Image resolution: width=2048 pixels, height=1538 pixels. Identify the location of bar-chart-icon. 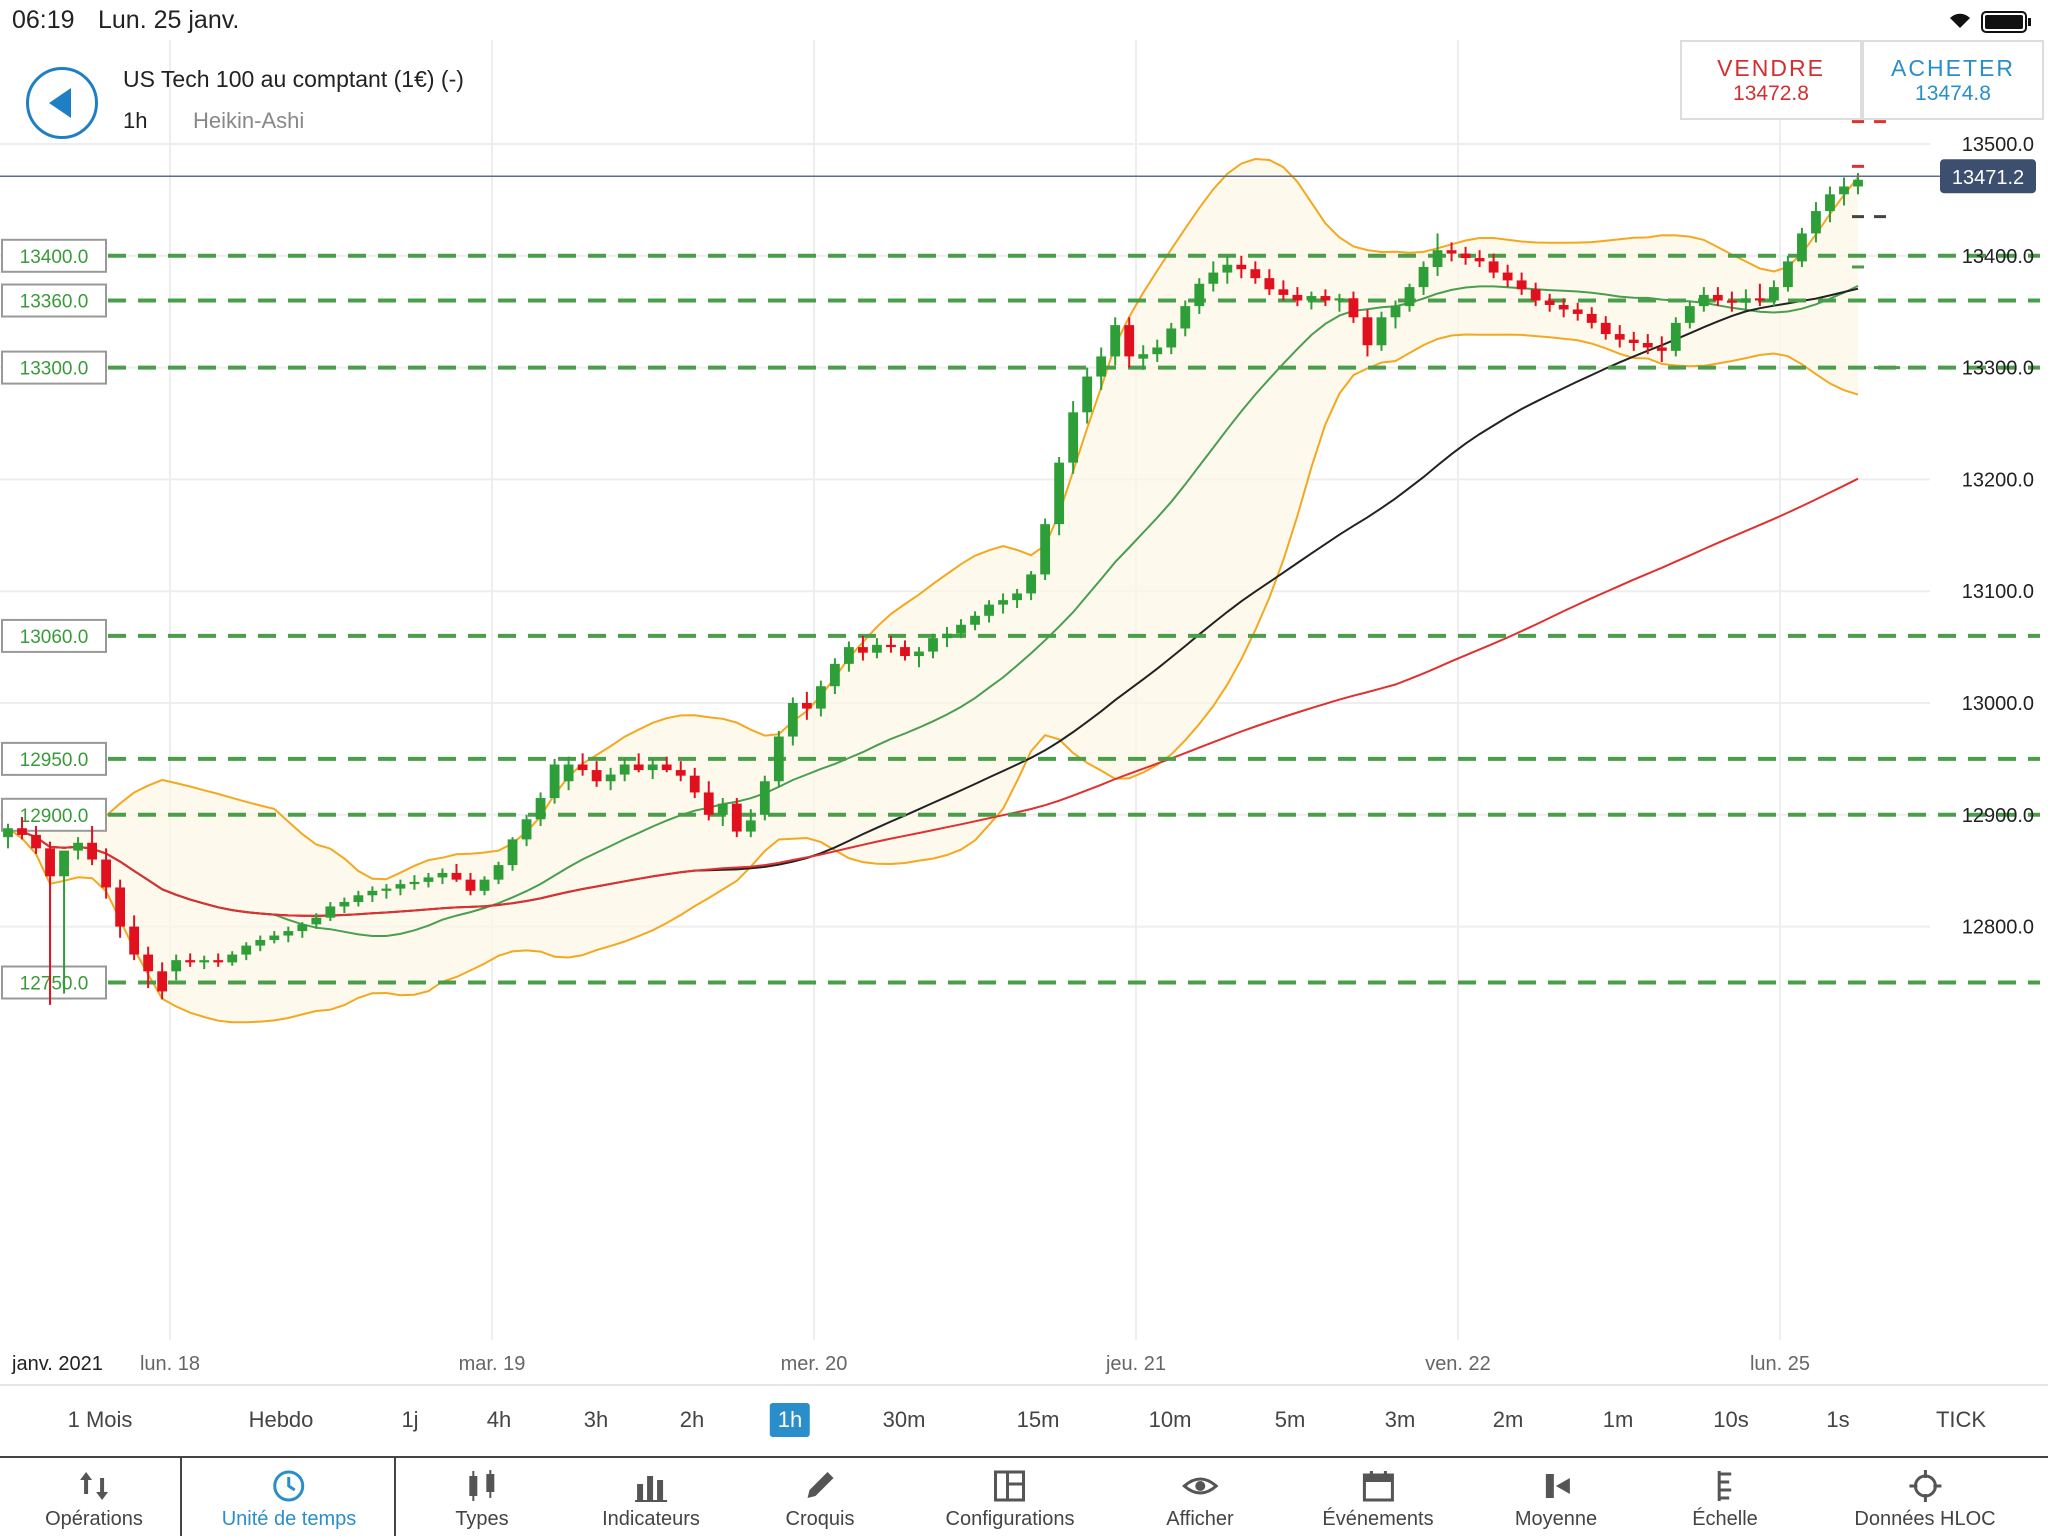
(651, 1489).